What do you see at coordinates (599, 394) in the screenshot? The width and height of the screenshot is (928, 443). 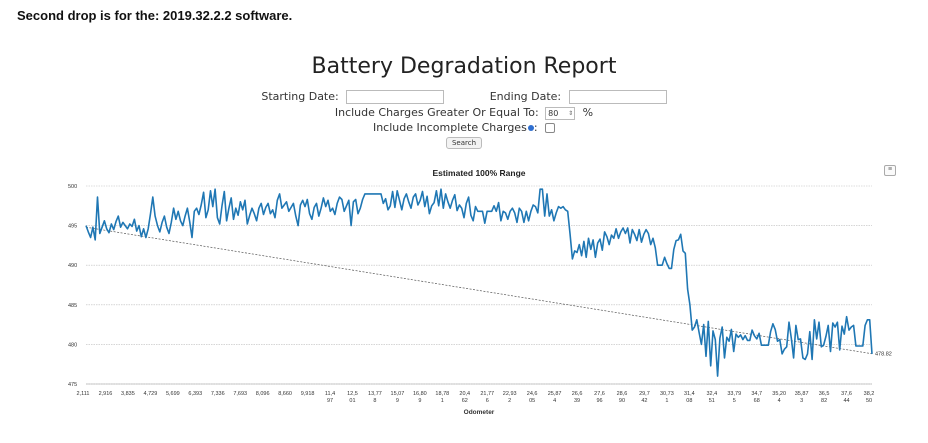 I see `x-tick-label: 27,6` at bounding box center [599, 394].